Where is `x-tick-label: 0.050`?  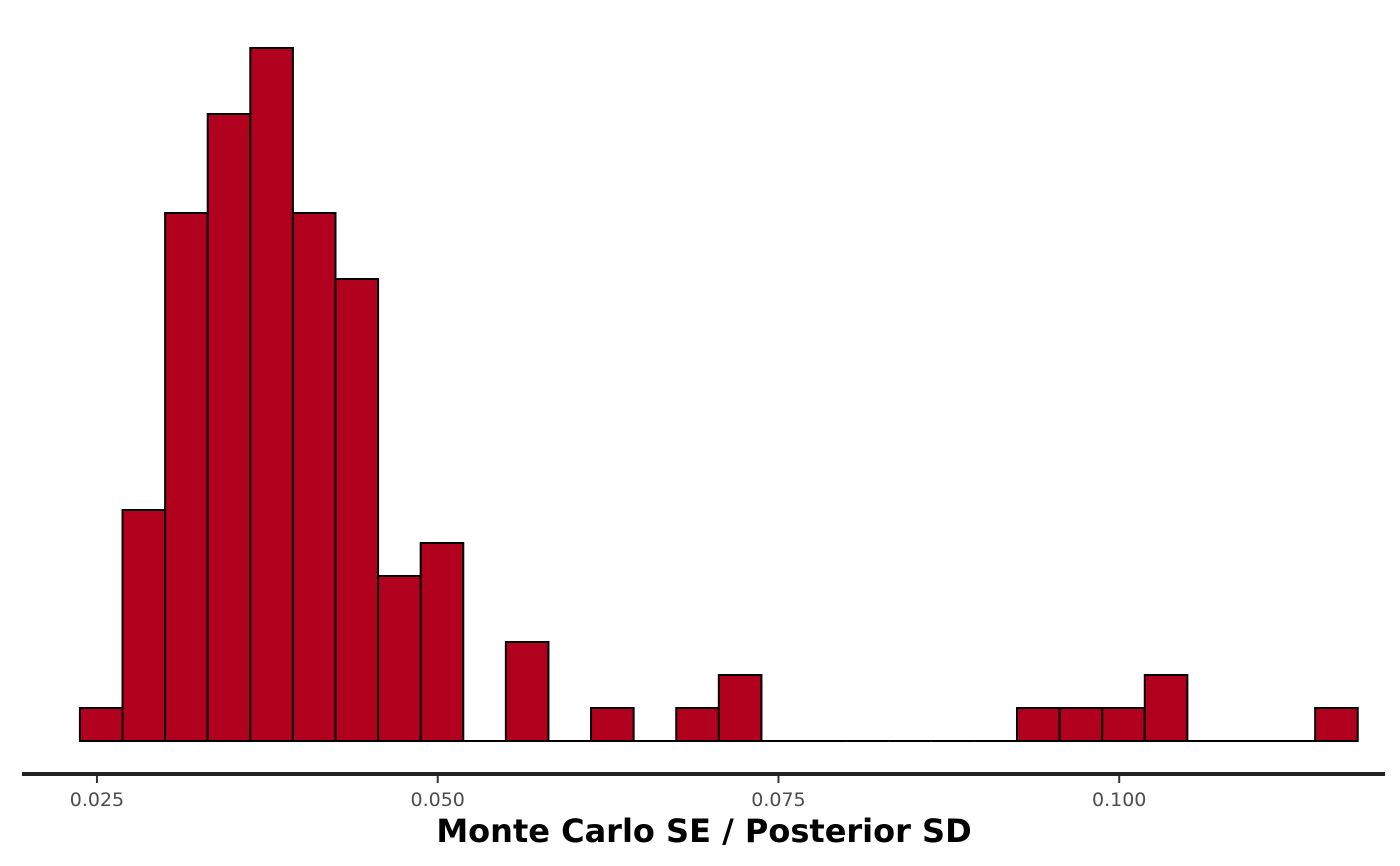
x-tick-label: 0.050 is located at coordinates (438, 800).